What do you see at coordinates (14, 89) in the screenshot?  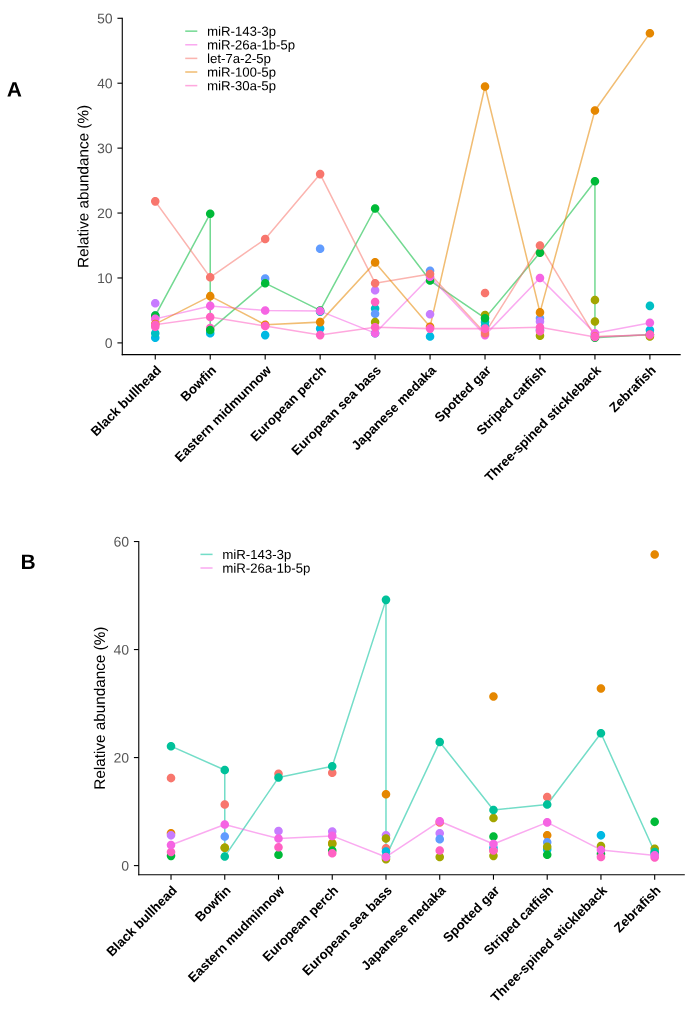 I see `text: A` at bounding box center [14, 89].